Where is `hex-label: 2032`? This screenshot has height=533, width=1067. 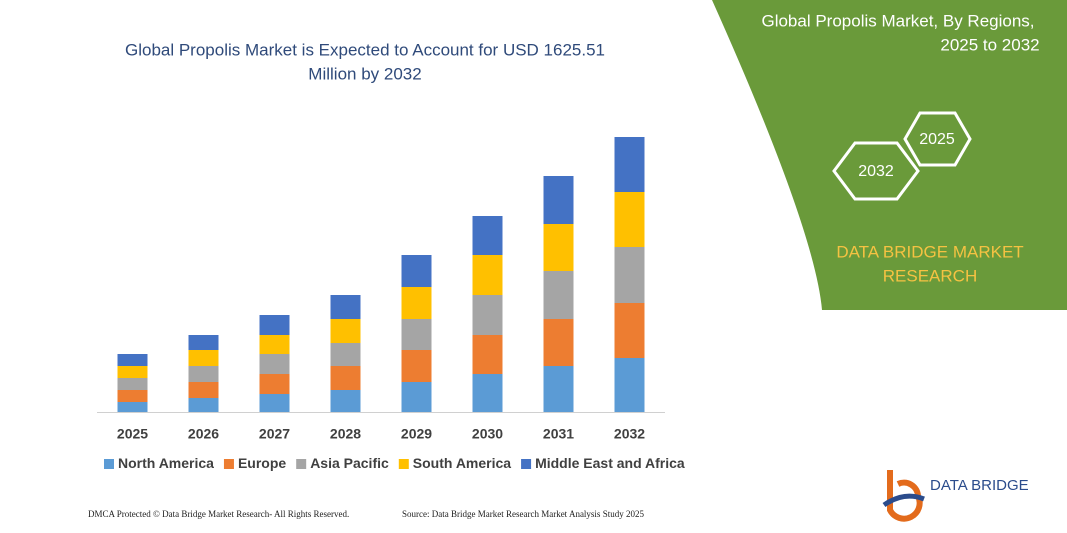 hex-label: 2032 is located at coordinates (876, 171).